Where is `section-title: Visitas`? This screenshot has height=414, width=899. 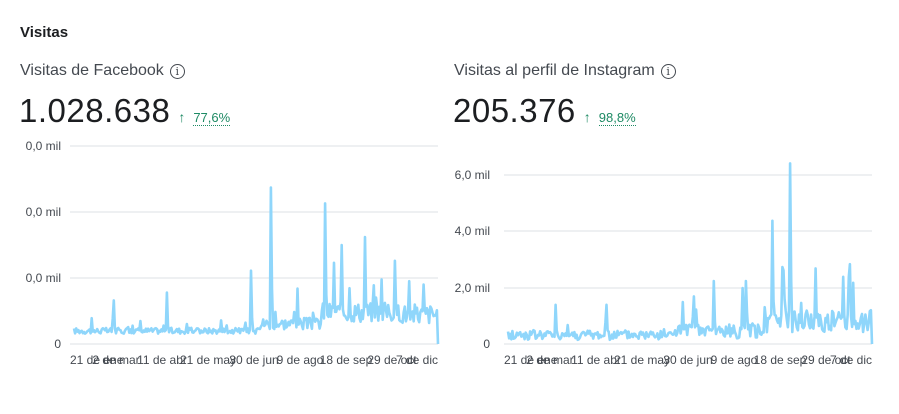
section-title: Visitas is located at coordinates (44, 32).